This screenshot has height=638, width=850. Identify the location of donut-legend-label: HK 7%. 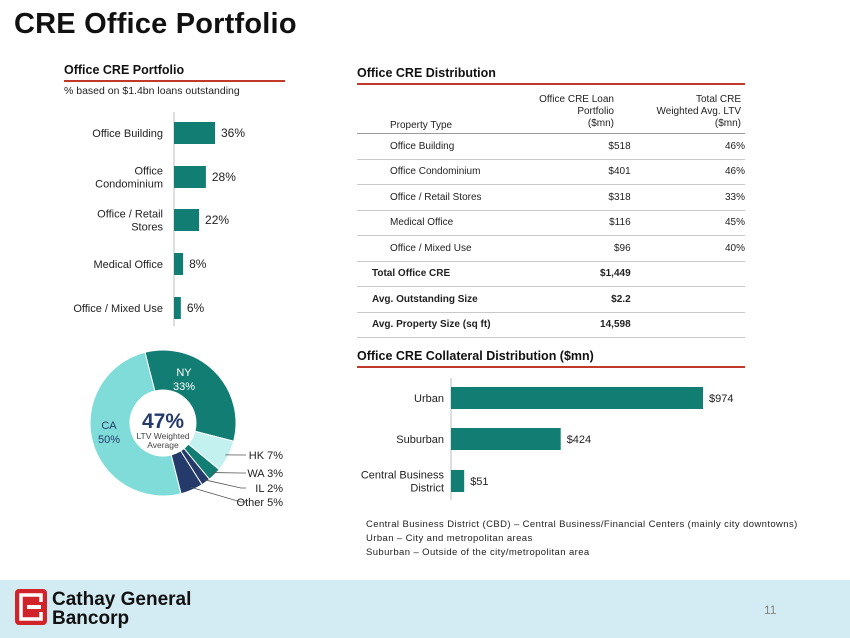
(266, 456).